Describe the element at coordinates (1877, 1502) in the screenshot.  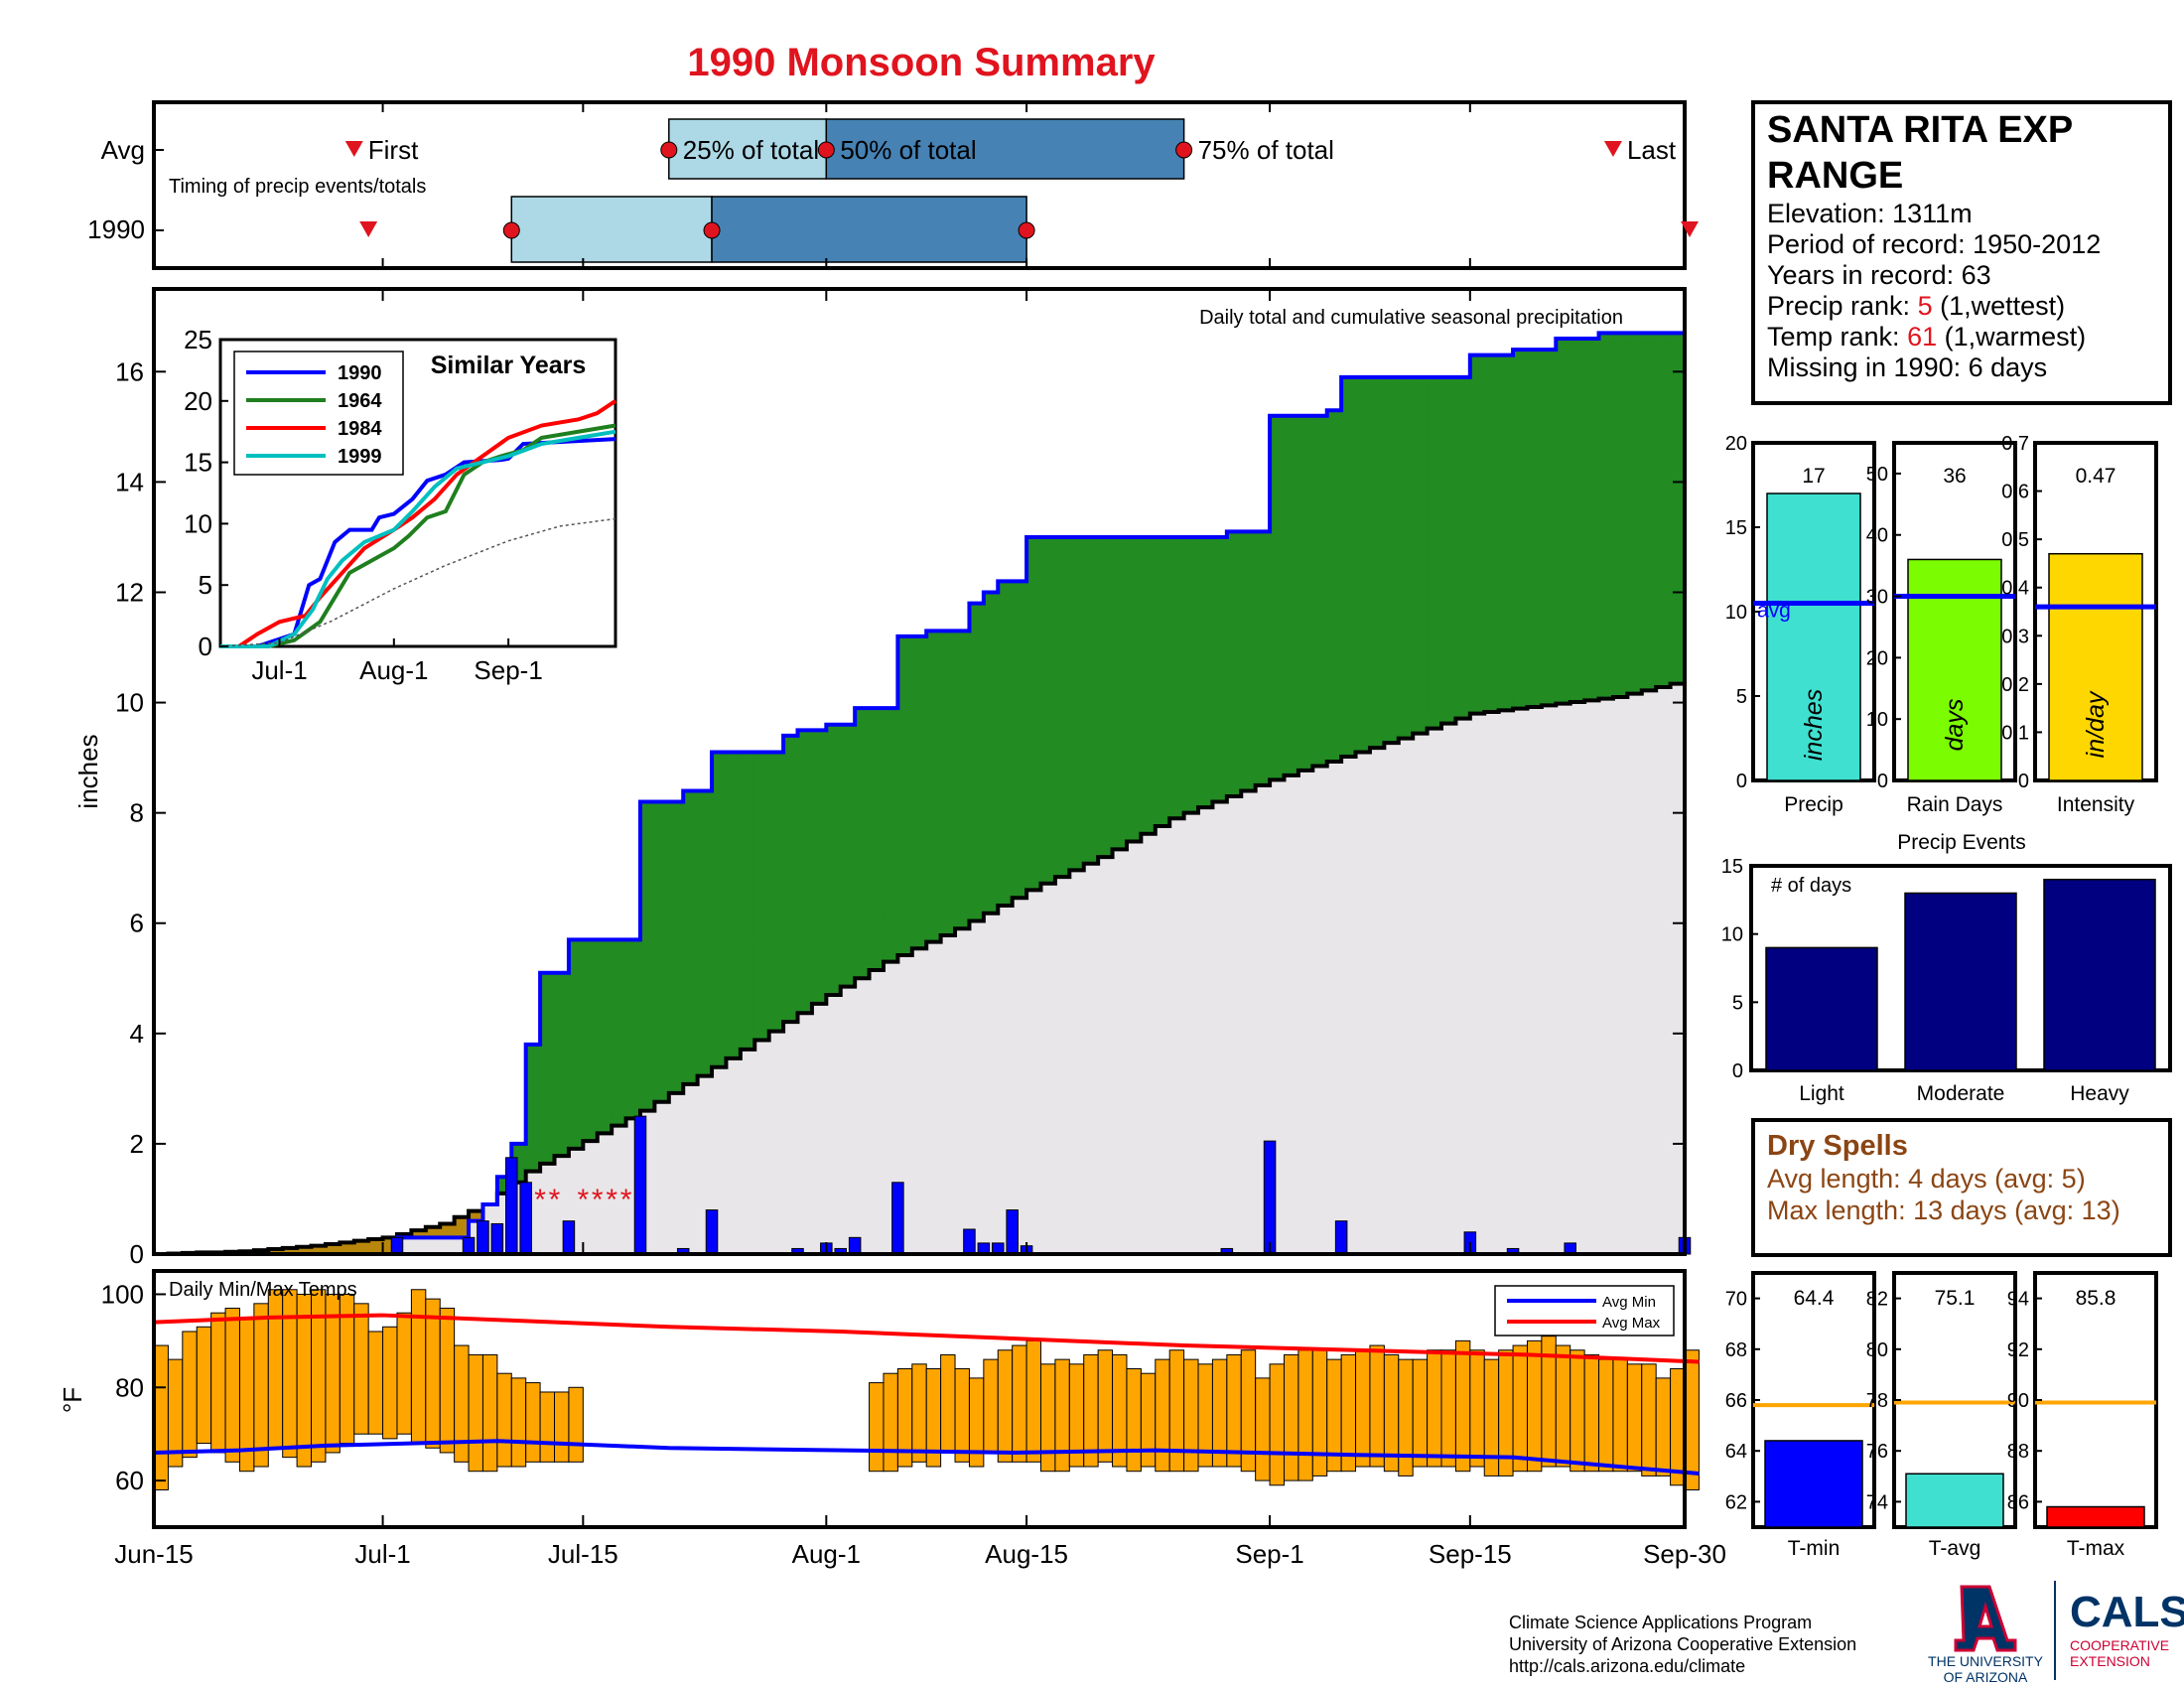
I see `temp-summary-y-tick-label: 74` at that location.